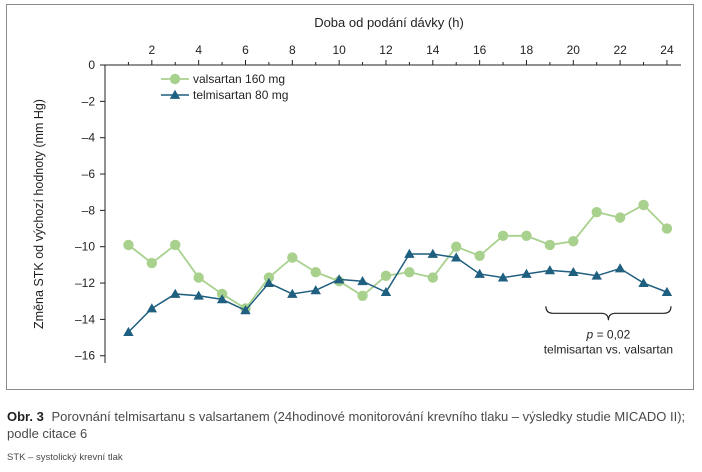  What do you see at coordinates (85, 283) in the screenshot?
I see `y-tick-label: –12` at bounding box center [85, 283].